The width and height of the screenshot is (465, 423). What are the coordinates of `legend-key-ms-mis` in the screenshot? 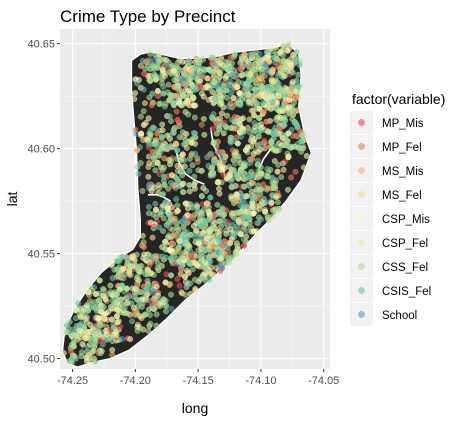 It's located at (361, 170).